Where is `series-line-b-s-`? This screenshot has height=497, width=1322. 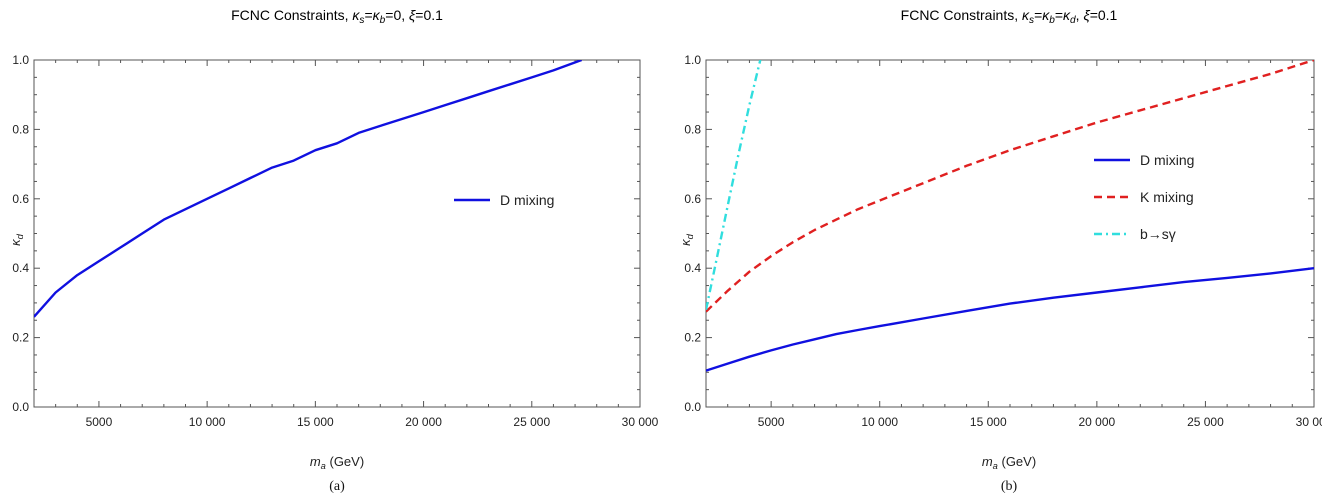 series-line-b-s- is located at coordinates (734, 185).